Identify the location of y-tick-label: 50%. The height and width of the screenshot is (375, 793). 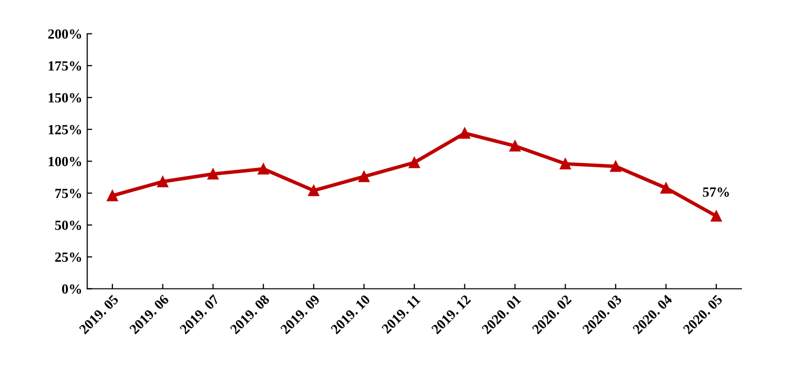
(68, 225).